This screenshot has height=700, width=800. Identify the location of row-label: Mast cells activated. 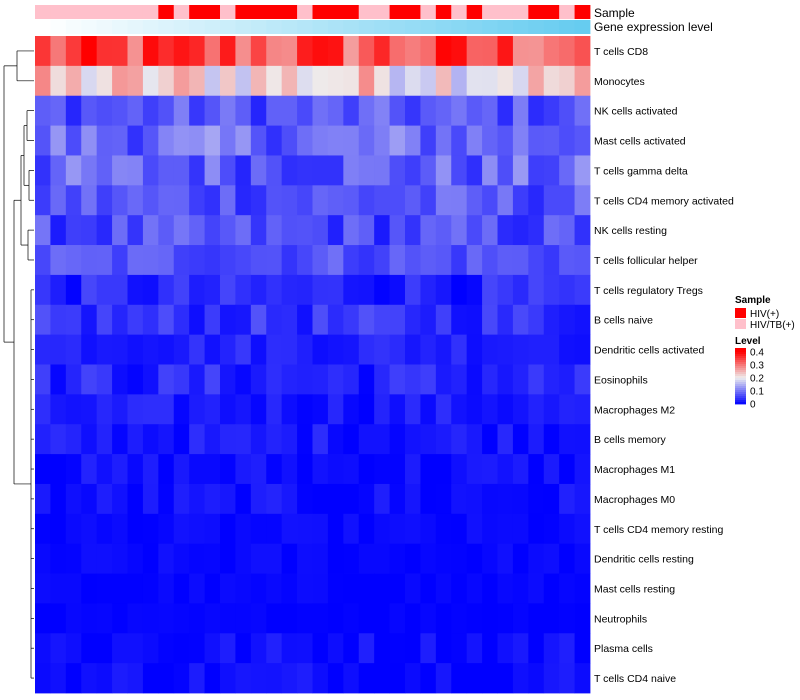
(640, 142).